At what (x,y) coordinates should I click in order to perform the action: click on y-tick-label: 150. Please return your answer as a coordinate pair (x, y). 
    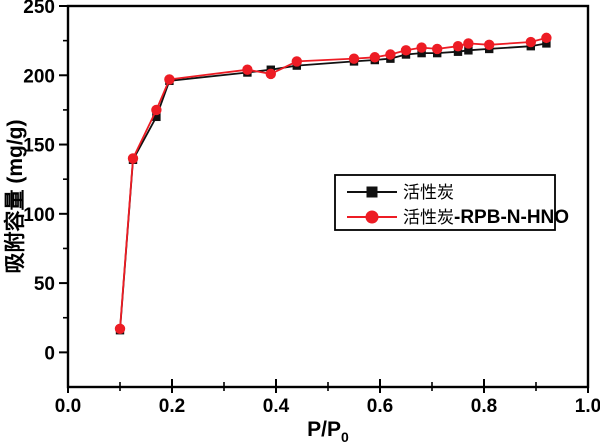
    Looking at the image, I should click on (39, 146).